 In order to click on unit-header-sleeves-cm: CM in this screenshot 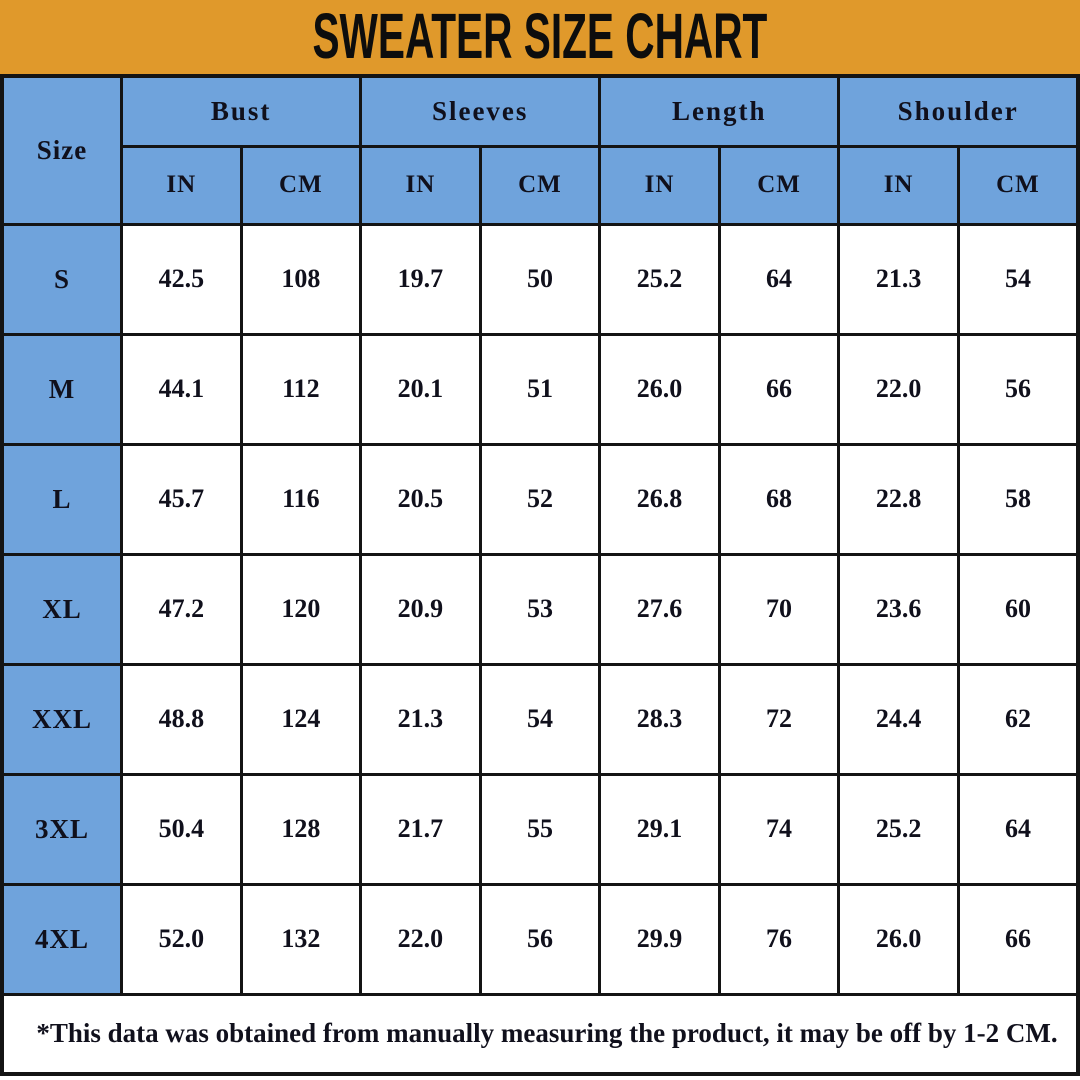, I will do `click(540, 185)`.